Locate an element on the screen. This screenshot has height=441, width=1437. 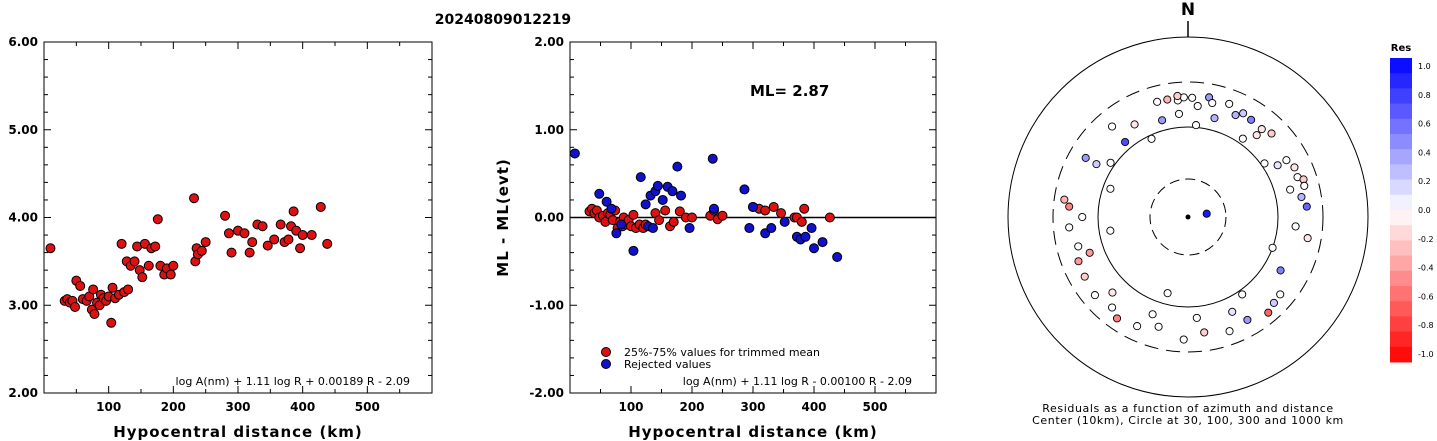
legend-marker is located at coordinates (606, 364).